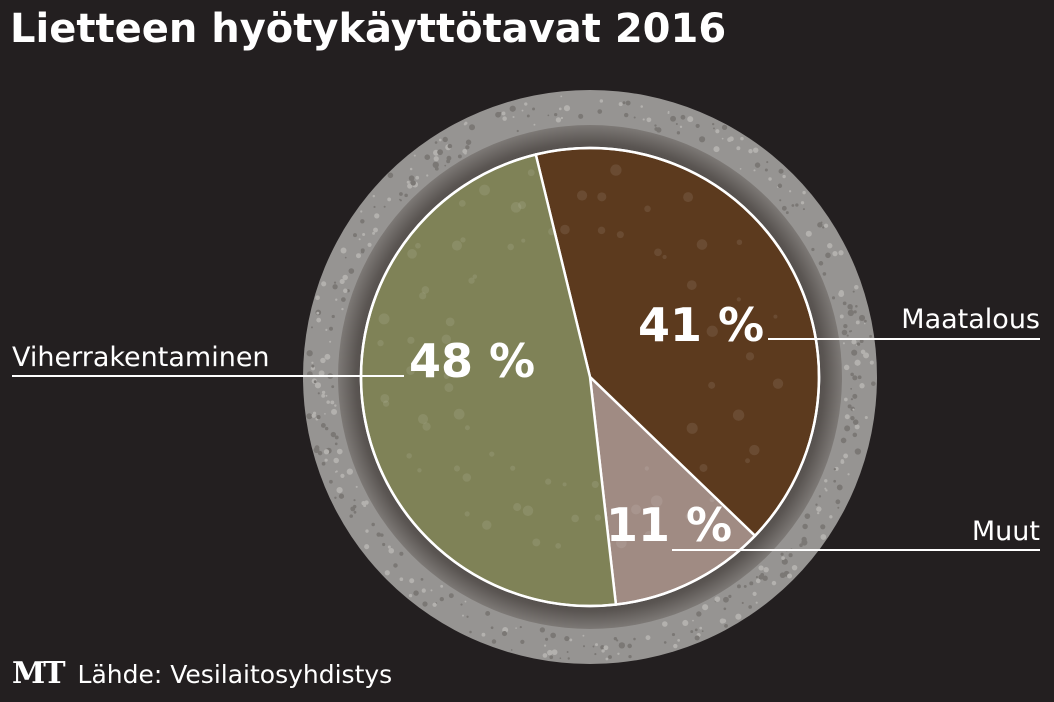  What do you see at coordinates (39, 673) in the screenshot?
I see `mt-logo: MT` at bounding box center [39, 673].